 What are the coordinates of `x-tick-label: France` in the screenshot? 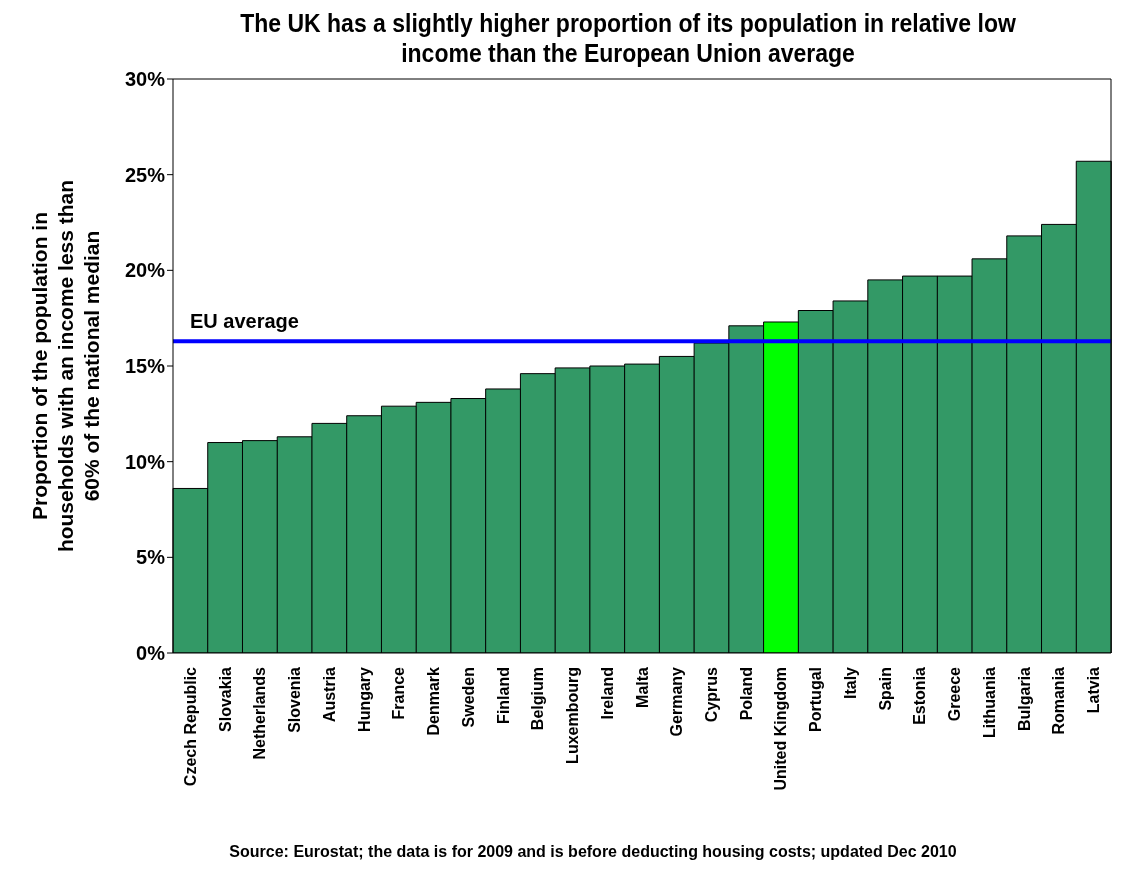 It's located at (399, 693).